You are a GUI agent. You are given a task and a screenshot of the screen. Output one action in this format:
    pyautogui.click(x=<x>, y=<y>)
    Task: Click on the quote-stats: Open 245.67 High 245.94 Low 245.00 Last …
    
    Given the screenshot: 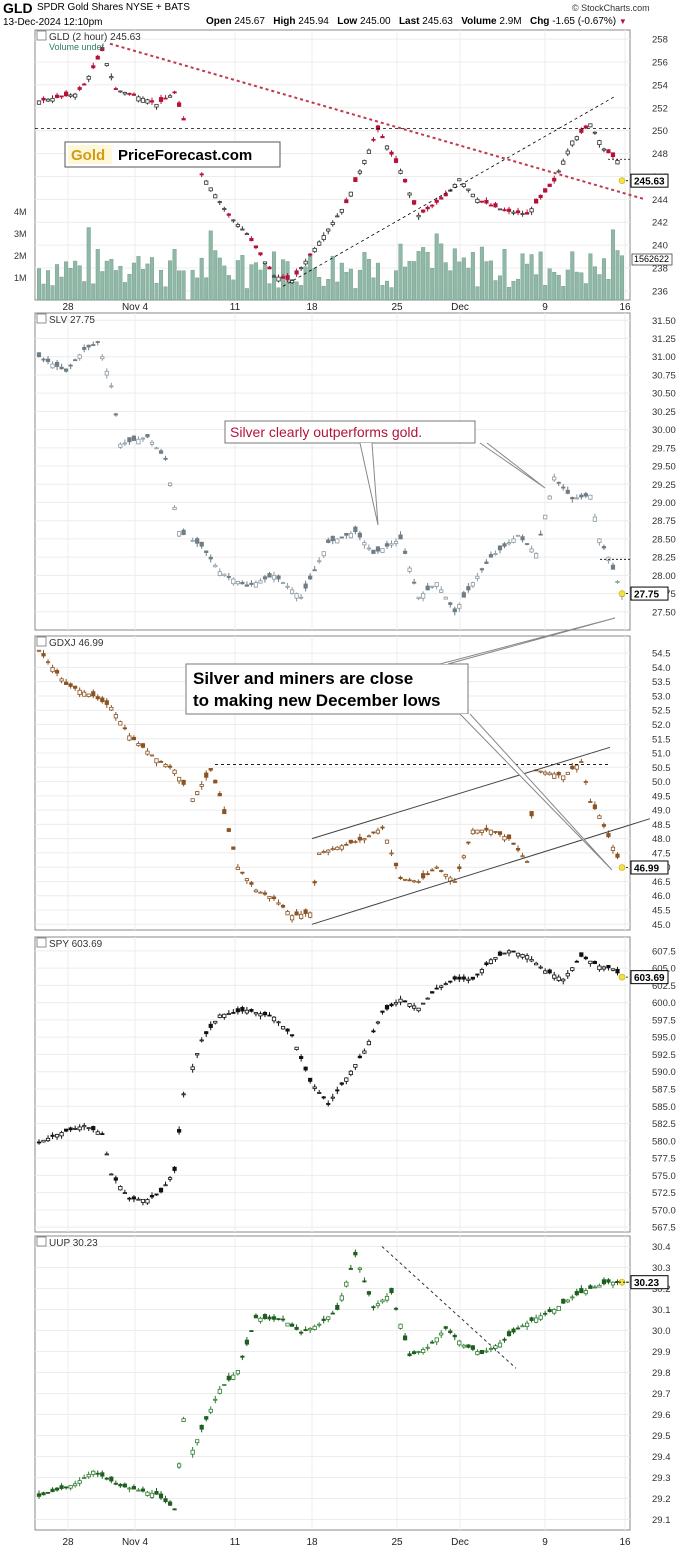 What is the action you would take?
    pyautogui.click(x=416, y=21)
    